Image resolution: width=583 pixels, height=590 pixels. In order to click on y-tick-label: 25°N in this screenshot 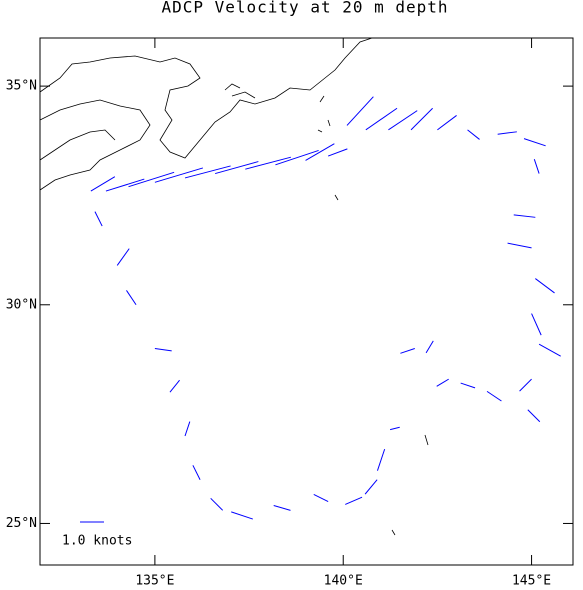, I will do `click(21, 523)`.